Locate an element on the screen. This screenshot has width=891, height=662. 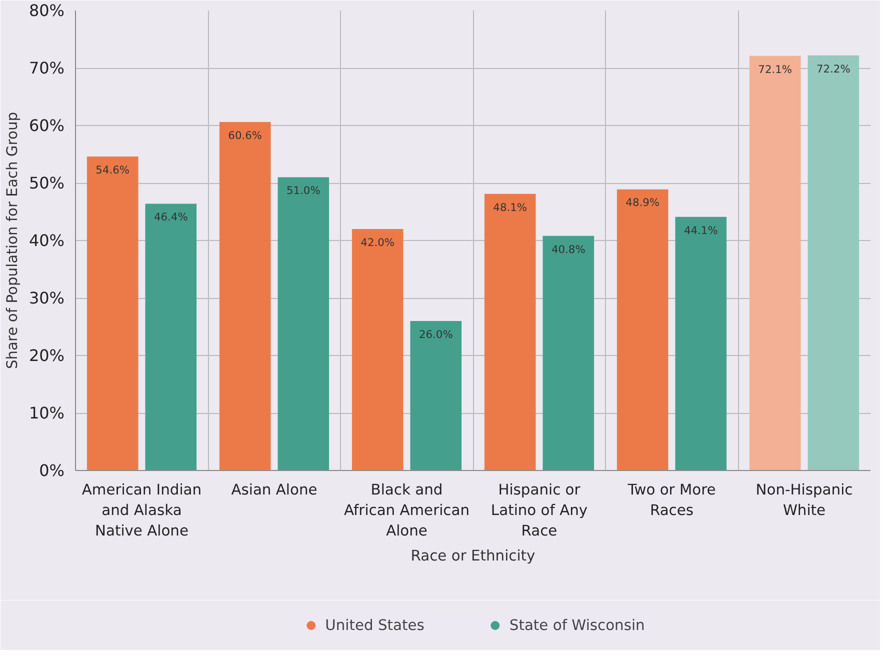
data-label: 48.1% is located at coordinates (510, 207).